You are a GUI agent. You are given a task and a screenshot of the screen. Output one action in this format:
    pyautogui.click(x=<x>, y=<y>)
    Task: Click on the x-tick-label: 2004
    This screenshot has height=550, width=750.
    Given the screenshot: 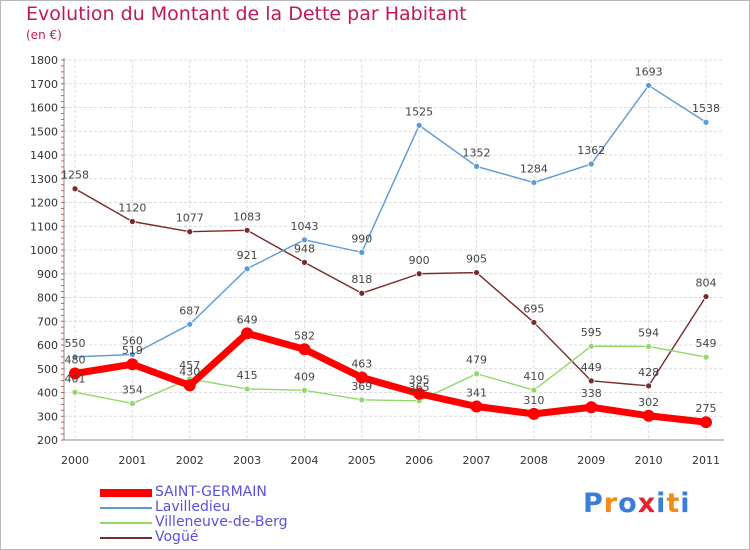 What is the action you would take?
    pyautogui.click(x=304, y=460)
    